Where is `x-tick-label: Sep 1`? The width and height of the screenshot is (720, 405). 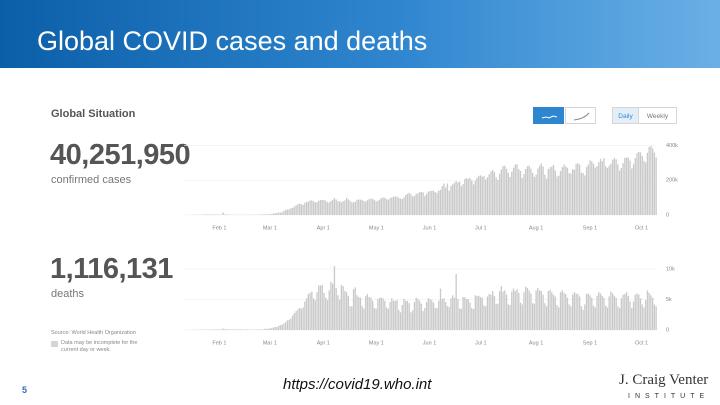 x-tick-label: Sep 1 is located at coordinates (590, 228).